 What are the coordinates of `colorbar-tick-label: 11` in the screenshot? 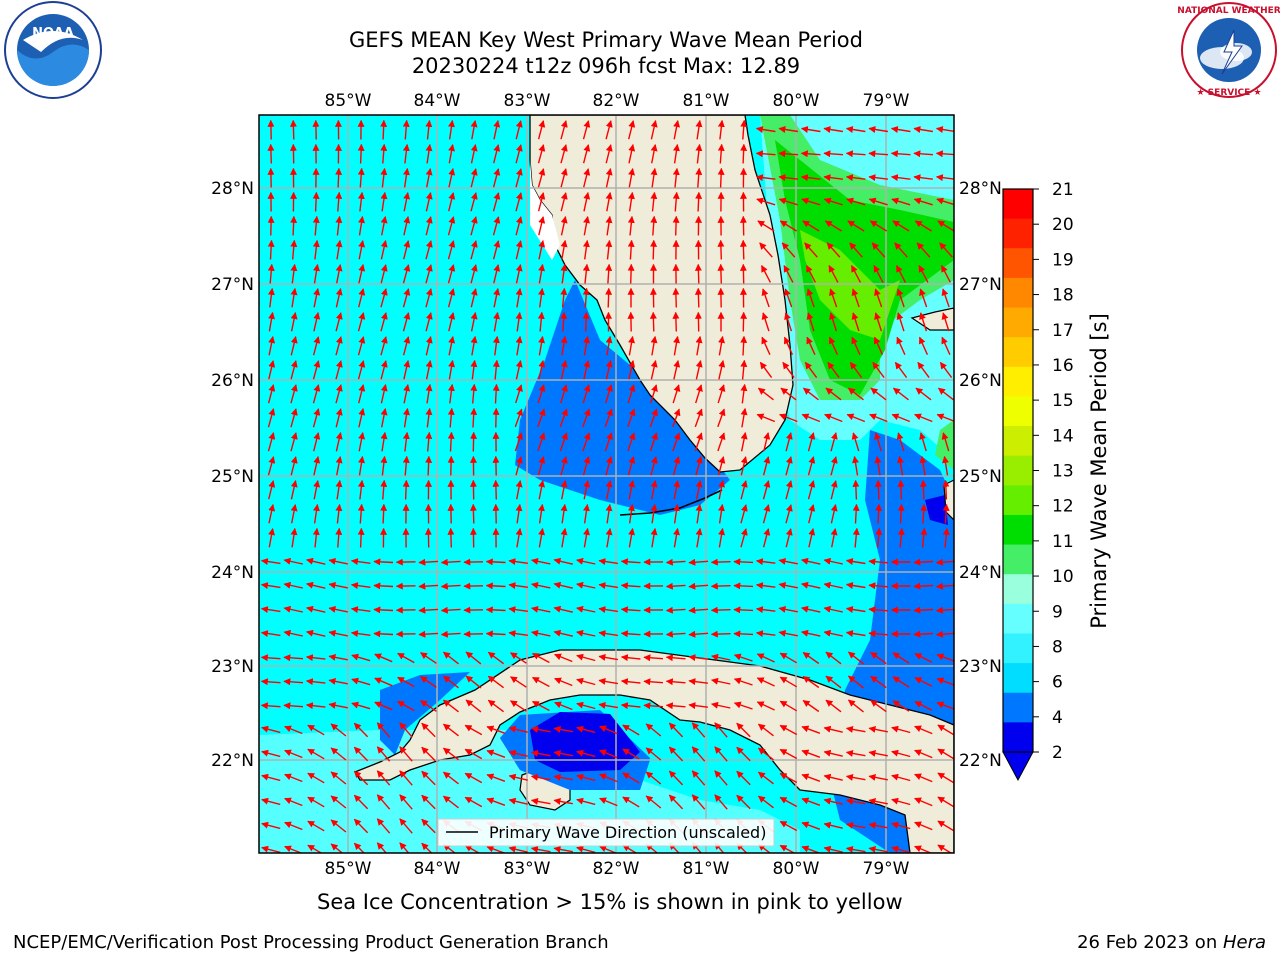 It's located at (1063, 542).